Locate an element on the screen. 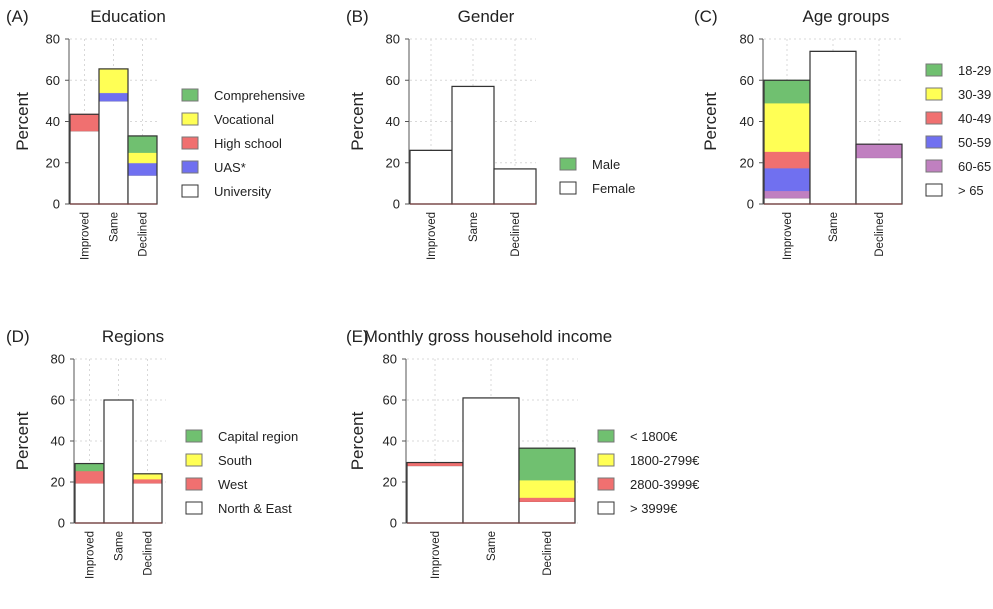 The image size is (993, 609). bar-segment-30-39-improved is located at coordinates (787, 127).